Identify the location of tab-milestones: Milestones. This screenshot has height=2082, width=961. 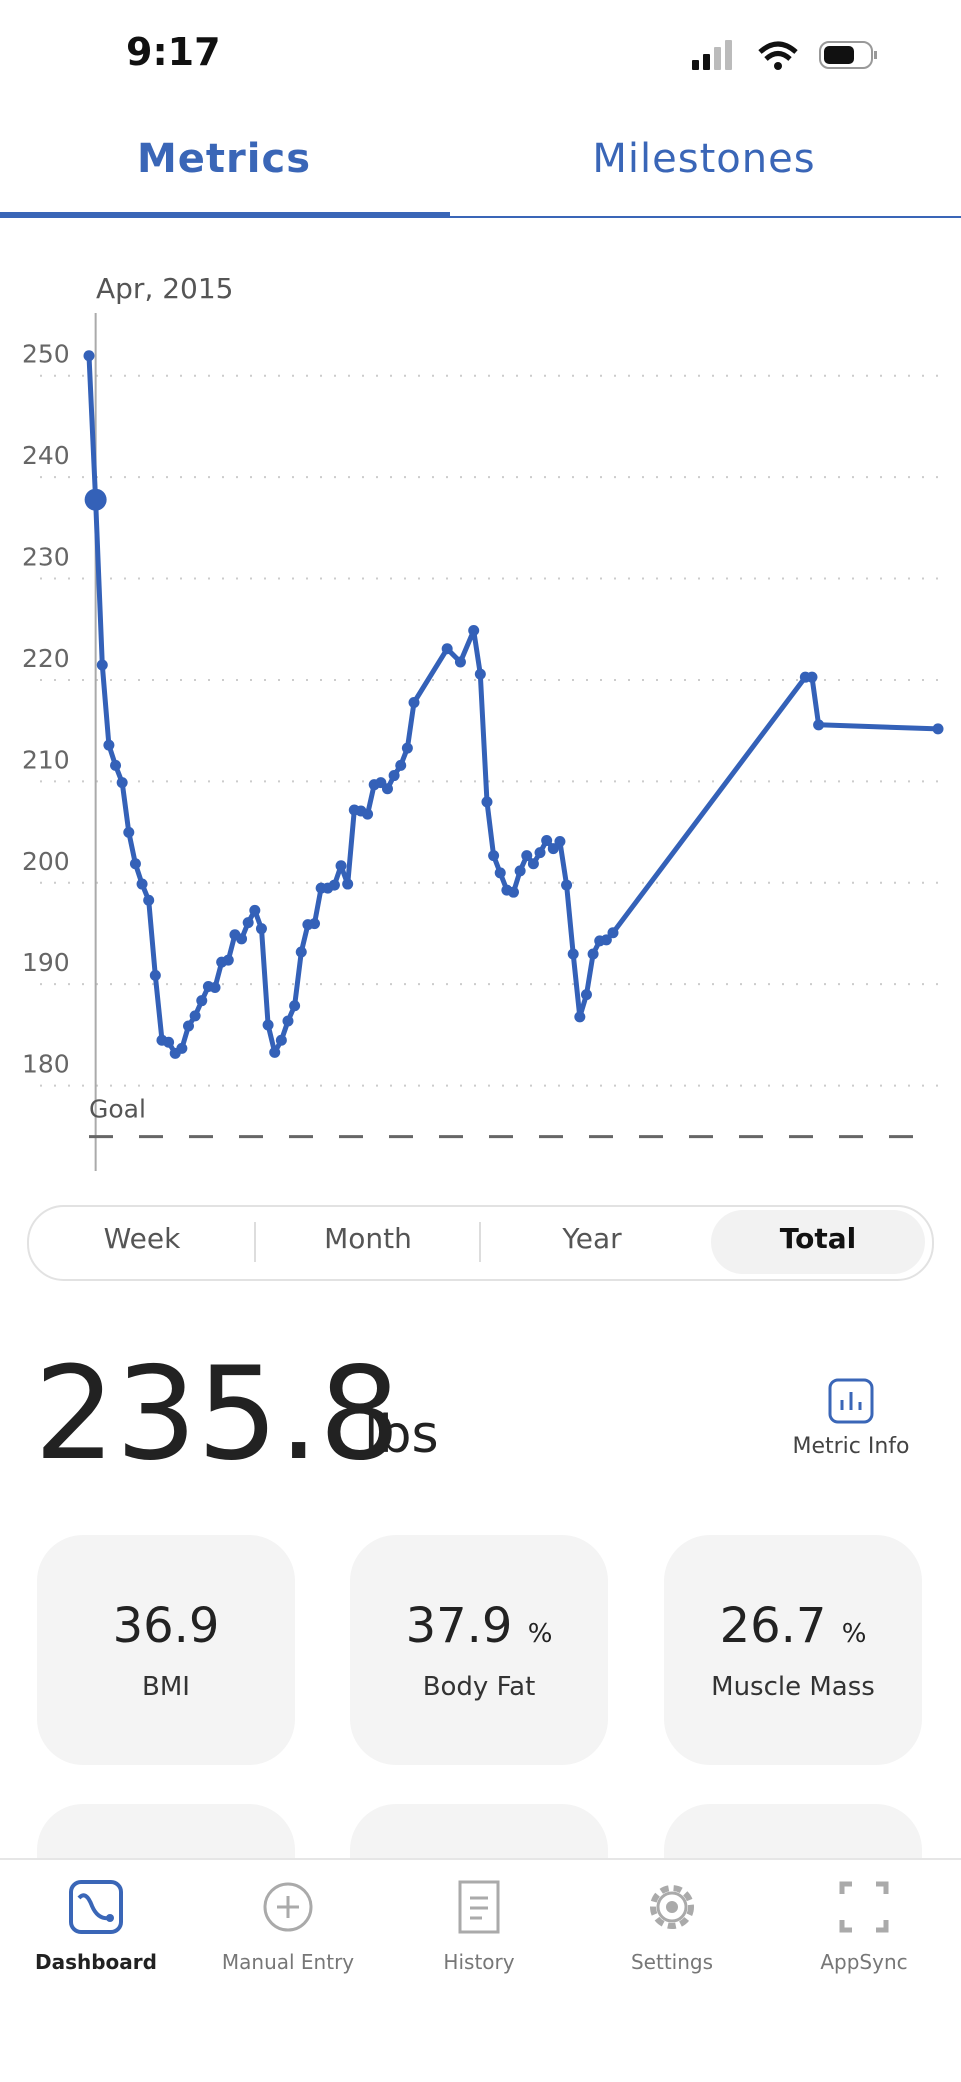
(704, 159).